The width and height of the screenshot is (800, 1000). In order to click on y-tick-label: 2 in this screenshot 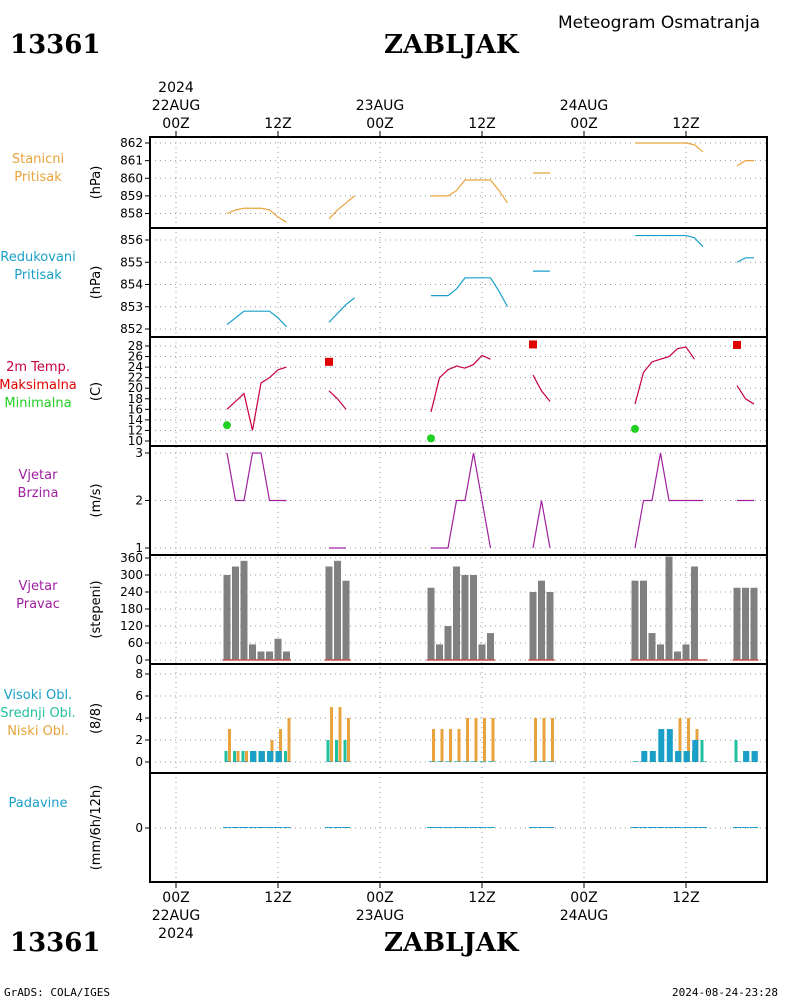, I will do `click(139, 740)`.